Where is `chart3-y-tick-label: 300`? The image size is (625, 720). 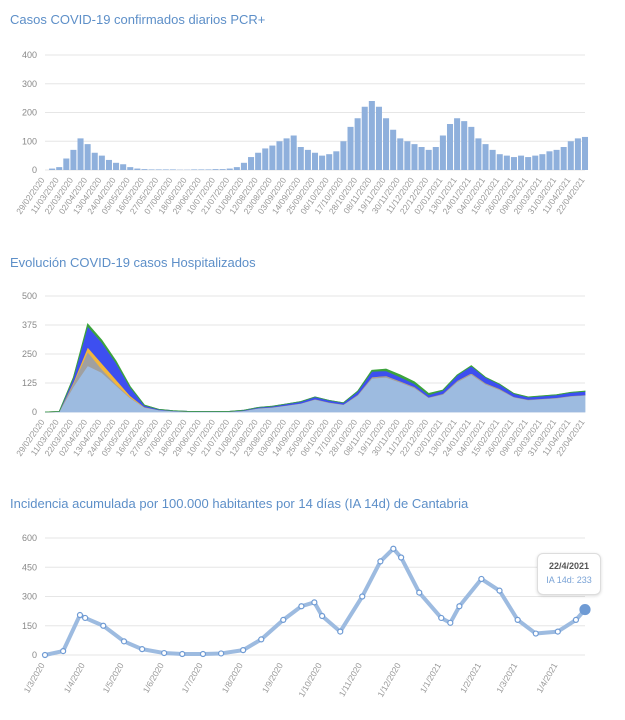
chart3-y-tick-label: 300 is located at coordinates (29, 597).